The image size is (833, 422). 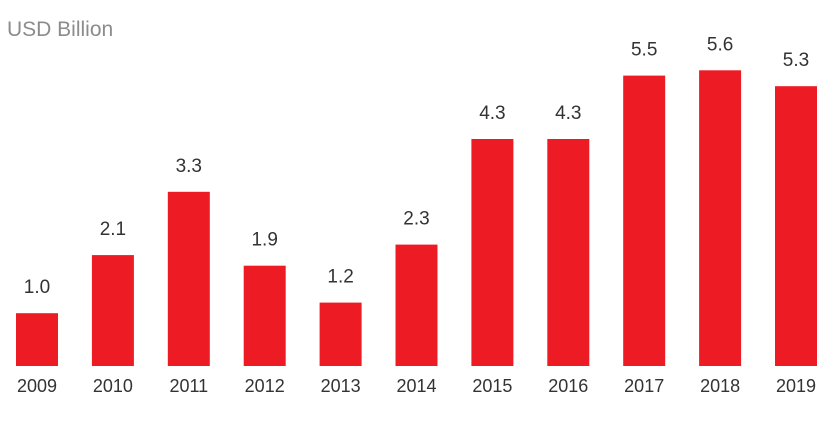 What do you see at coordinates (264, 240) in the screenshot?
I see `value-label-2012: 1.9` at bounding box center [264, 240].